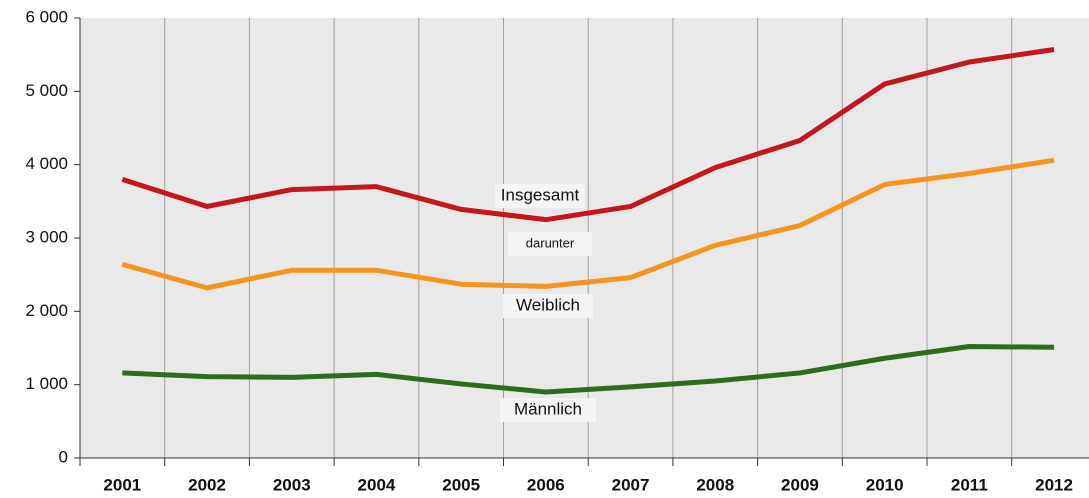 The image size is (1089, 498). I want to click on y-tick-label: 3 000, so click(46, 236).